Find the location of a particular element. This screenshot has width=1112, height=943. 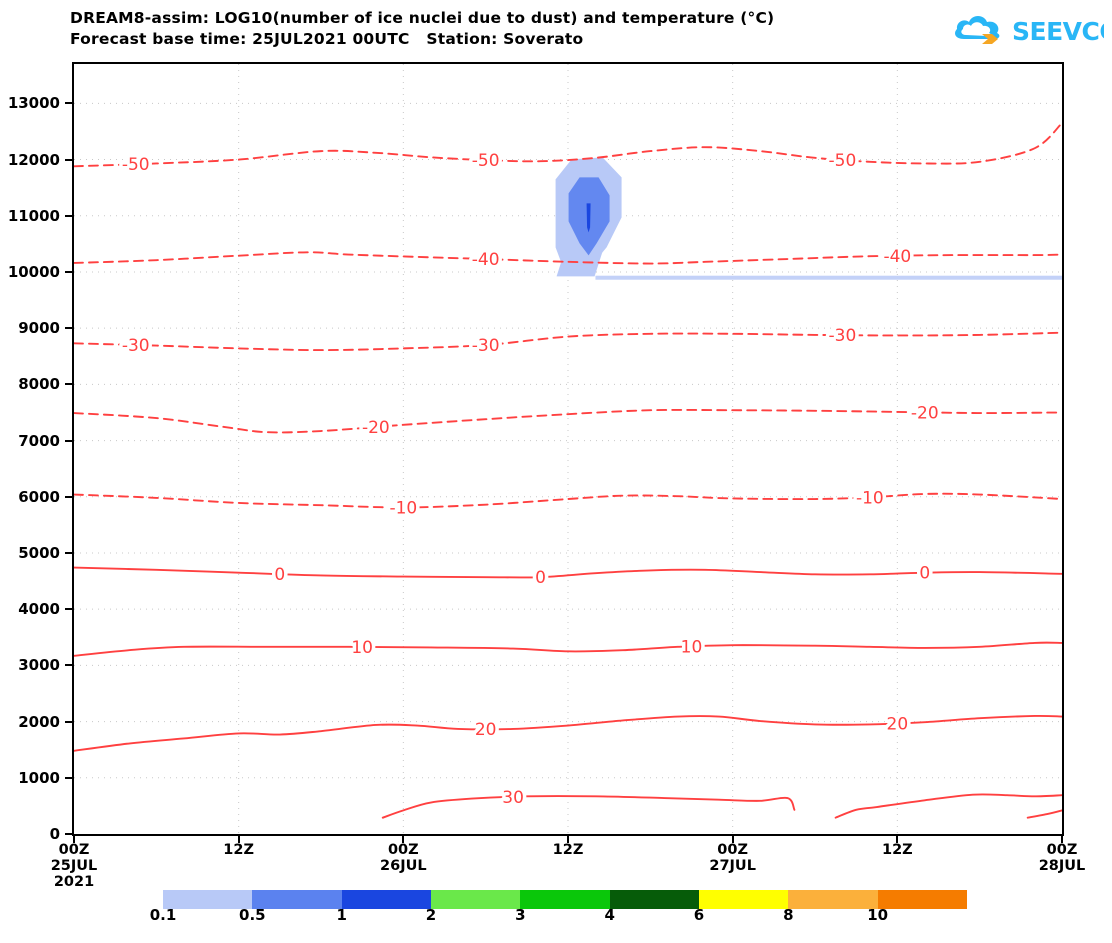

logo-wordmark: SEEVCCC is located at coordinates (1058, 31).